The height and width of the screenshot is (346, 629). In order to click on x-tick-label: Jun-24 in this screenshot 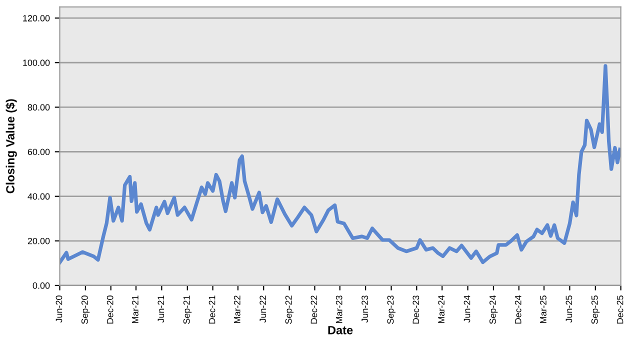, I will do `click(467, 309)`.